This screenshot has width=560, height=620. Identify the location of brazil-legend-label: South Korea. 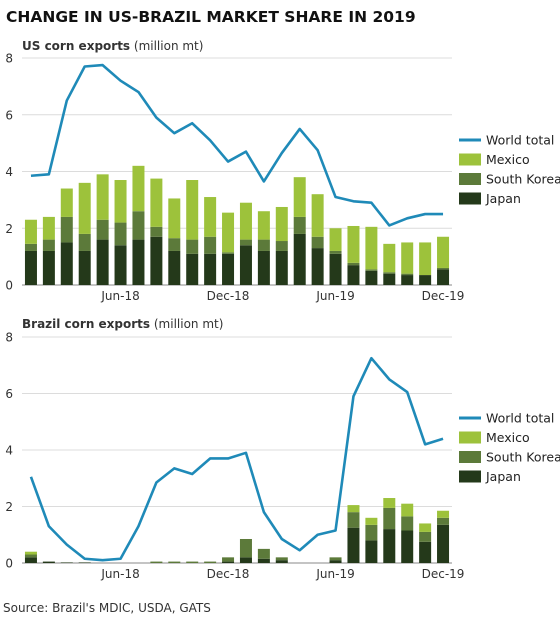
(523, 457).